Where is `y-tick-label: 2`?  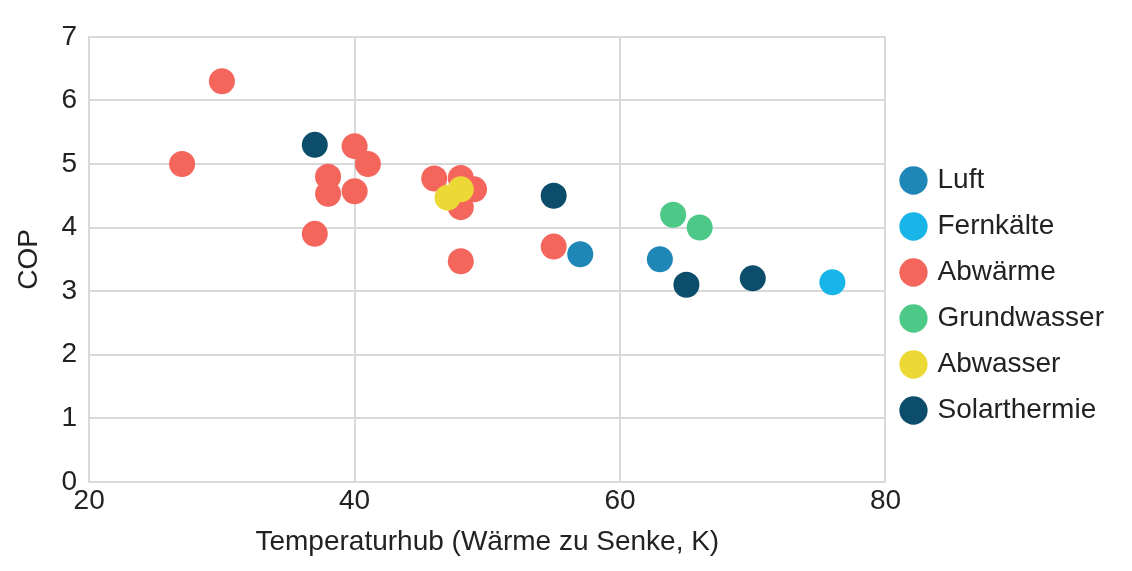 y-tick-label: 2 is located at coordinates (69, 353).